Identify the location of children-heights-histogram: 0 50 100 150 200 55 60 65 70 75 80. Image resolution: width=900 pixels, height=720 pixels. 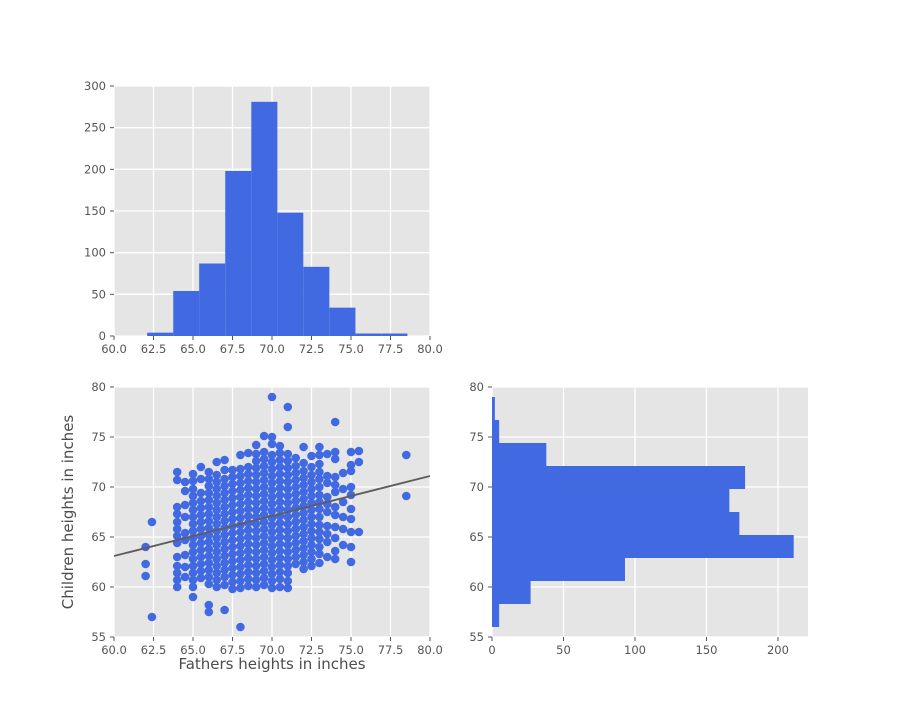
(638, 518).